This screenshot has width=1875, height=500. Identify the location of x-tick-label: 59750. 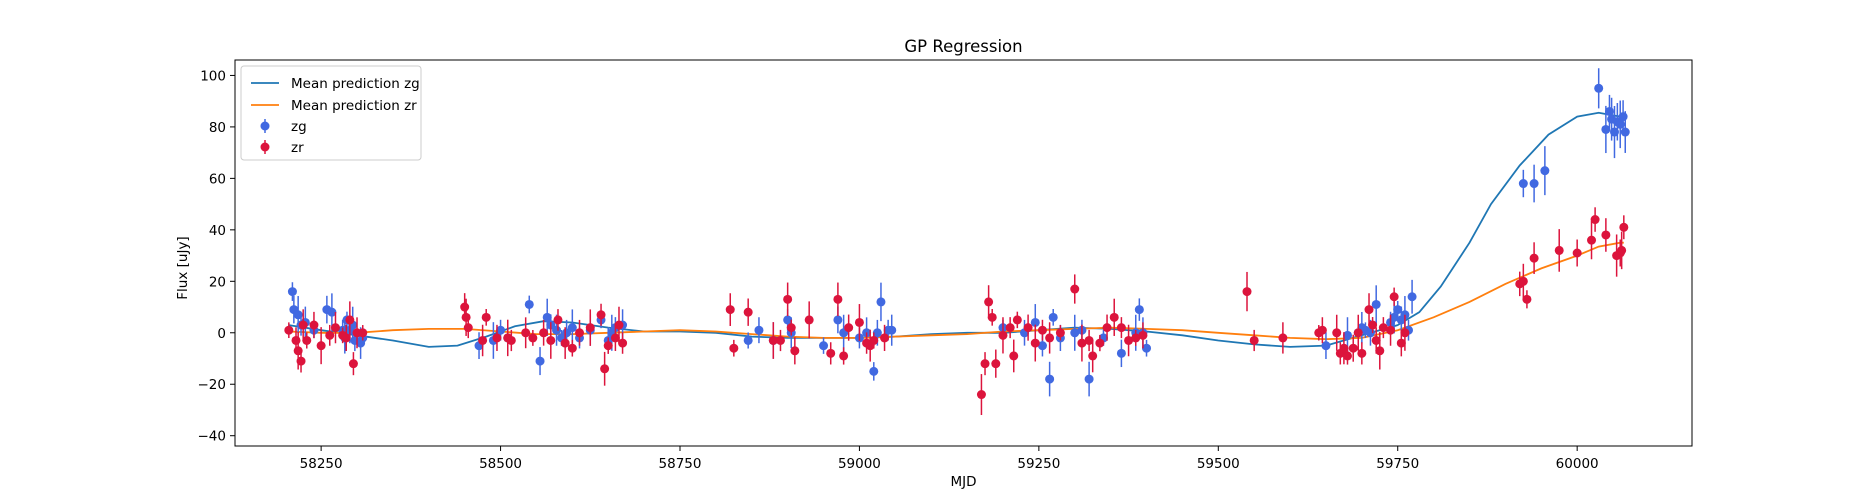
(1397, 464).